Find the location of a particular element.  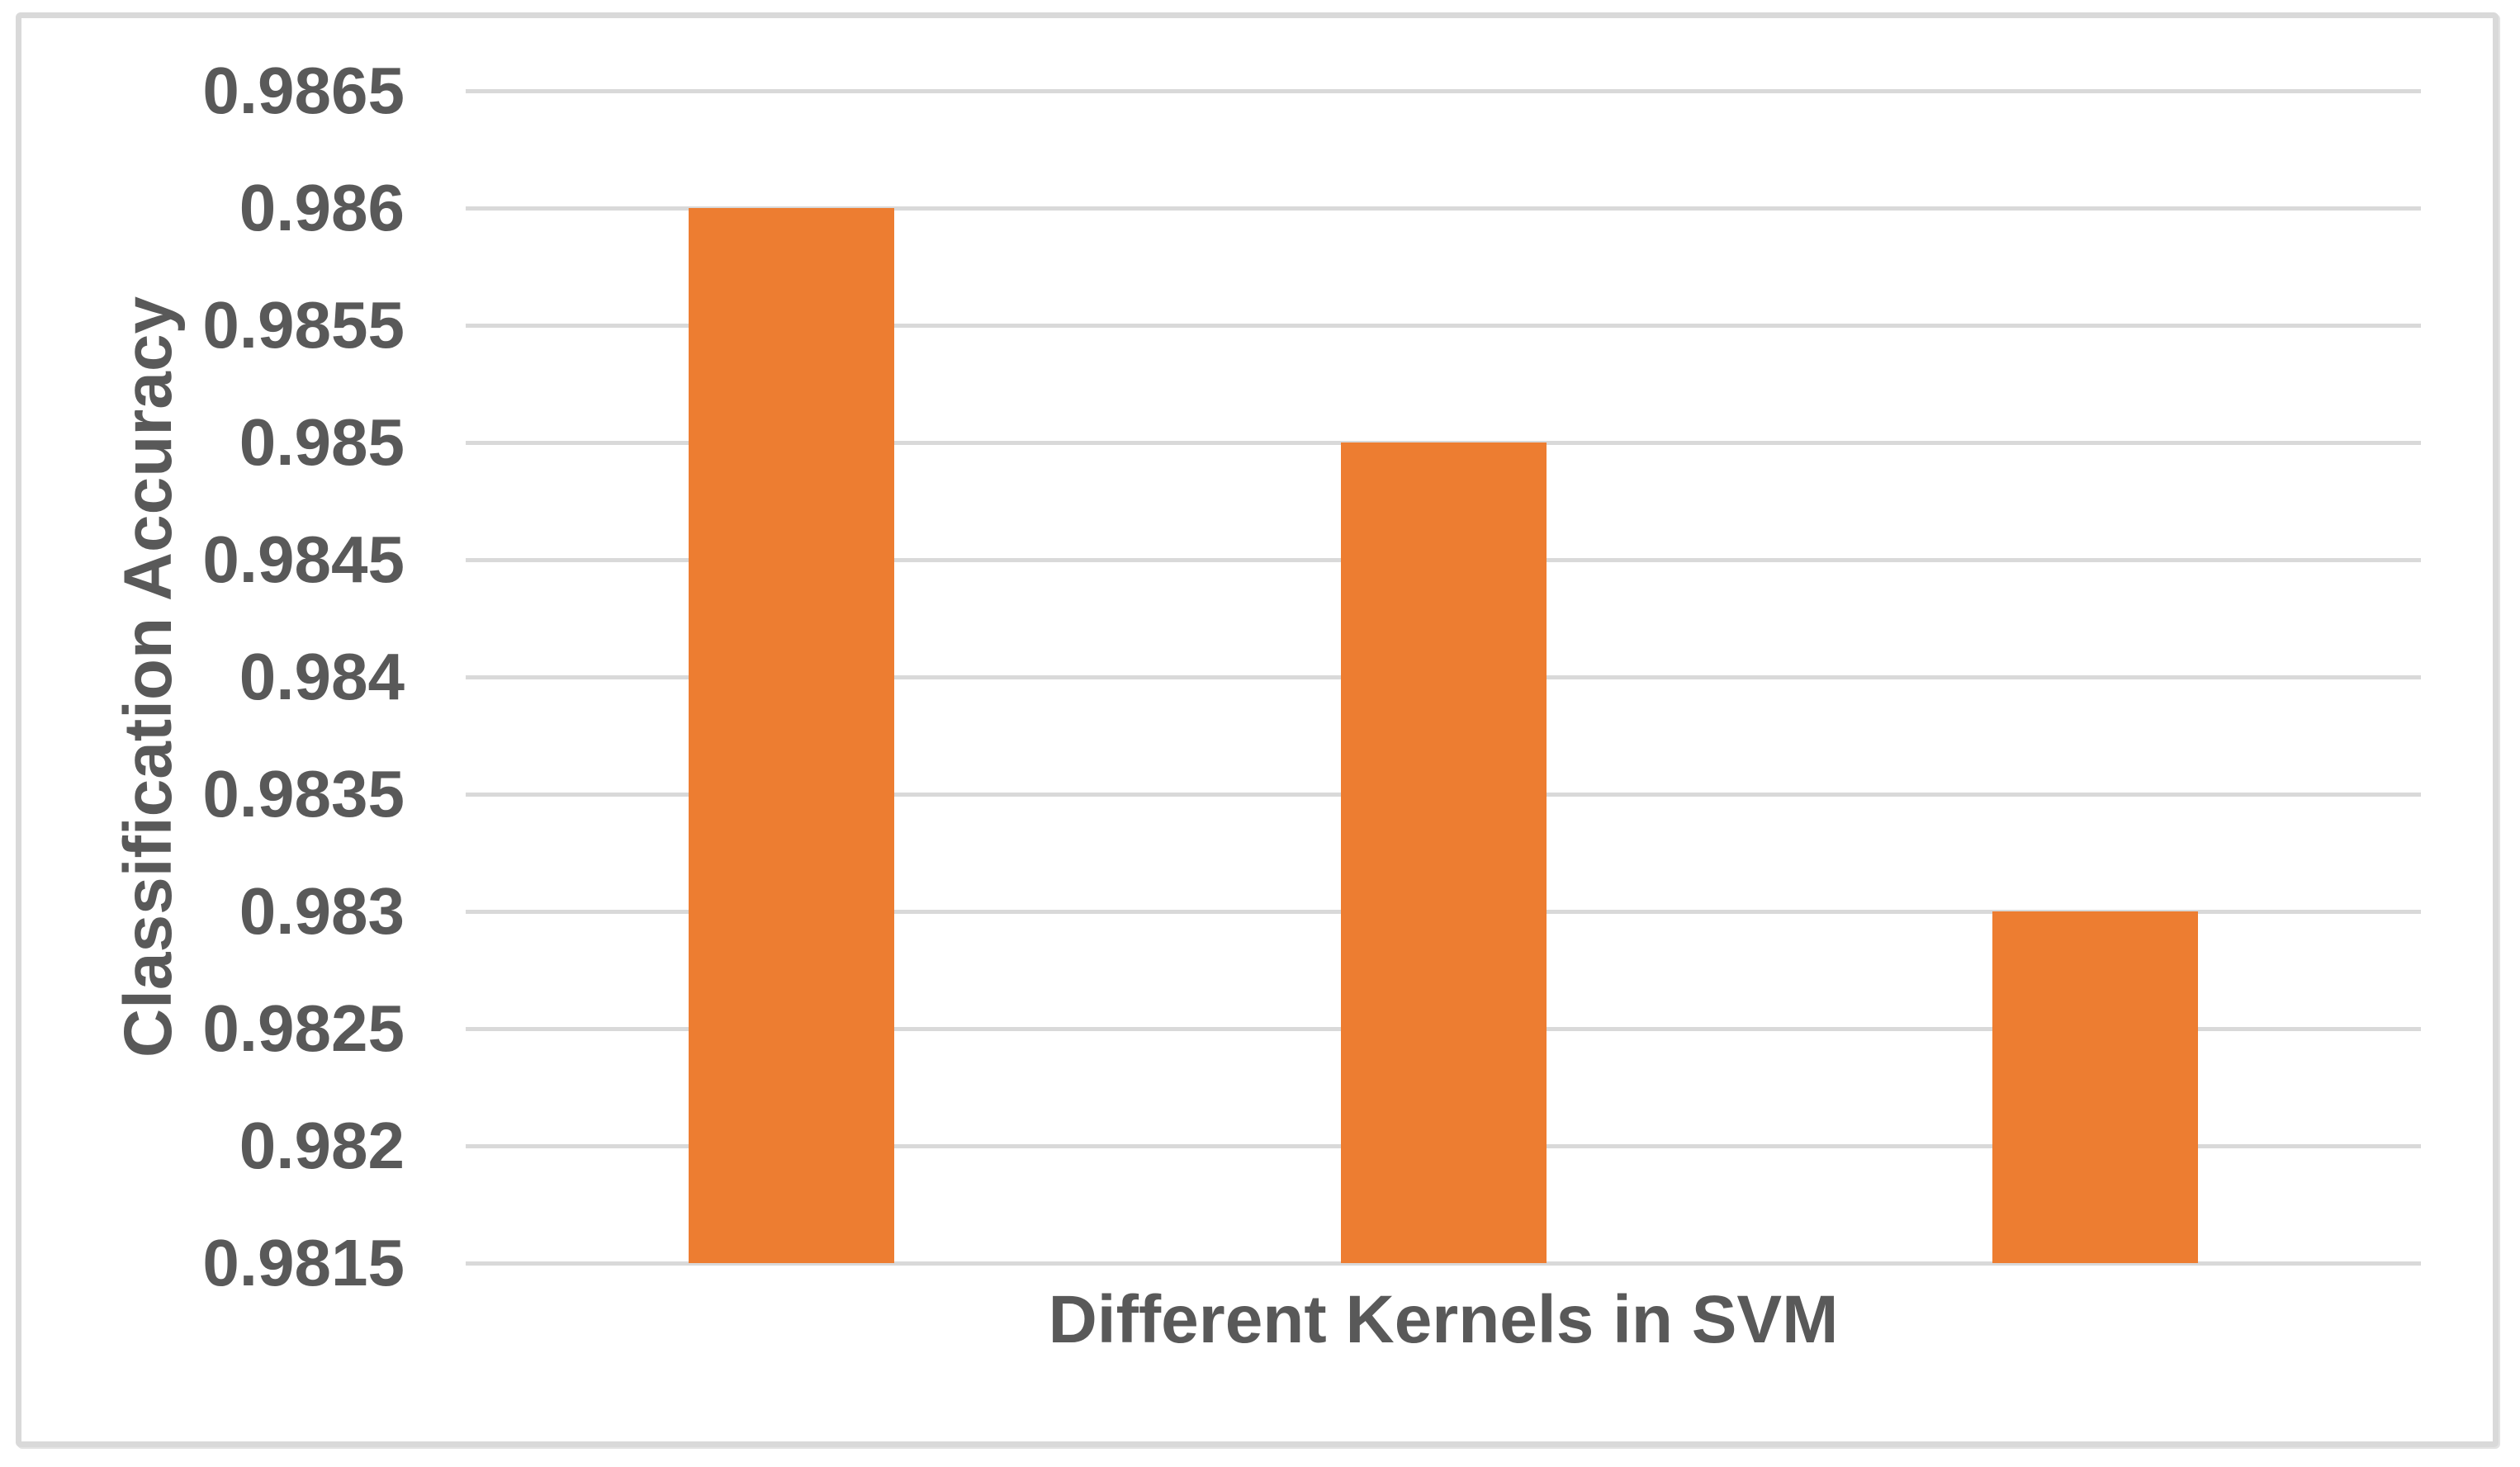

y-axis-tick-label: 0.983 is located at coordinates (322, 911).